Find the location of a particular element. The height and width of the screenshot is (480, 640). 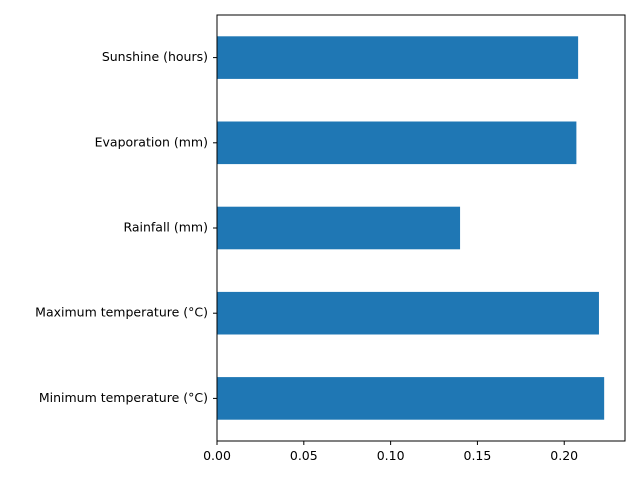

x-tick-label-2: 0.10 is located at coordinates (391, 455).